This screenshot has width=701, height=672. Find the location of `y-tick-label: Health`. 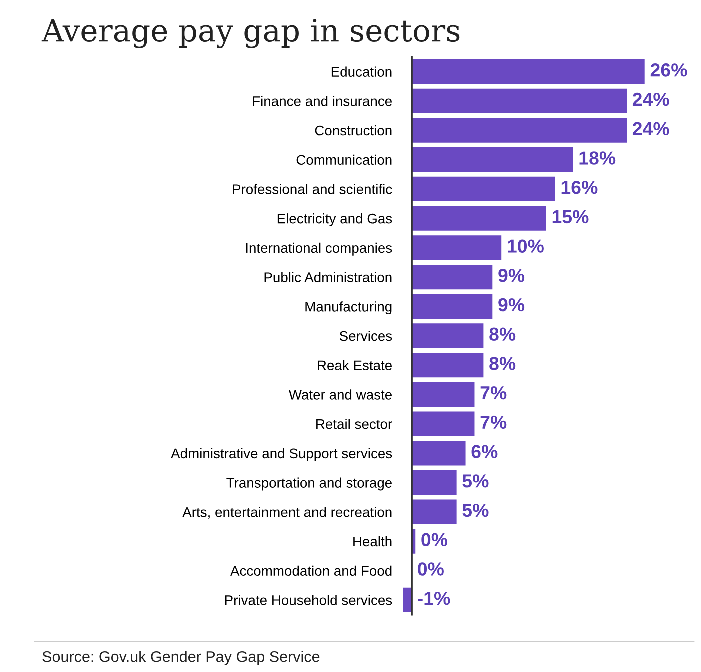

y-tick-label: Health is located at coordinates (373, 541).